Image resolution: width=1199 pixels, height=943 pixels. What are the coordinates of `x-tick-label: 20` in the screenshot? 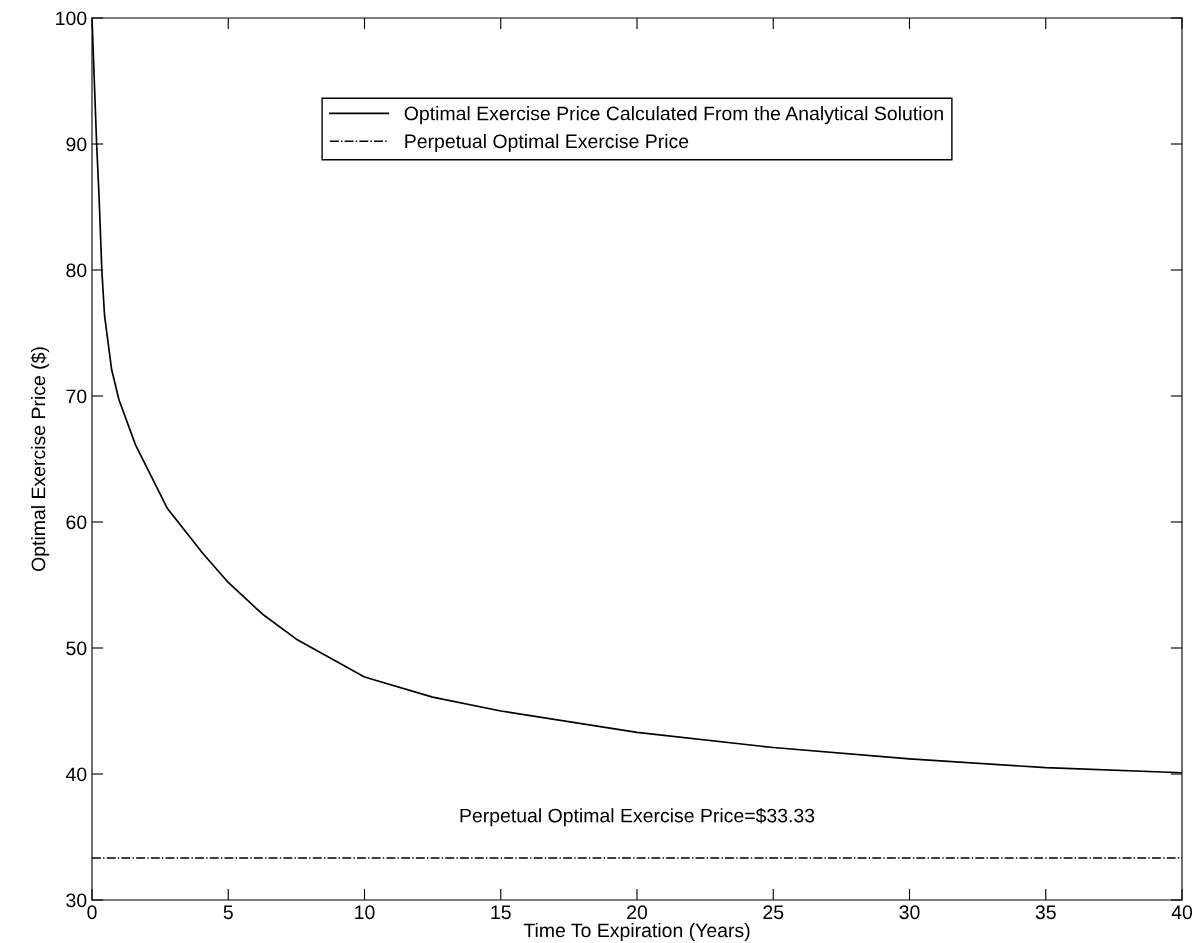 It's located at (637, 912).